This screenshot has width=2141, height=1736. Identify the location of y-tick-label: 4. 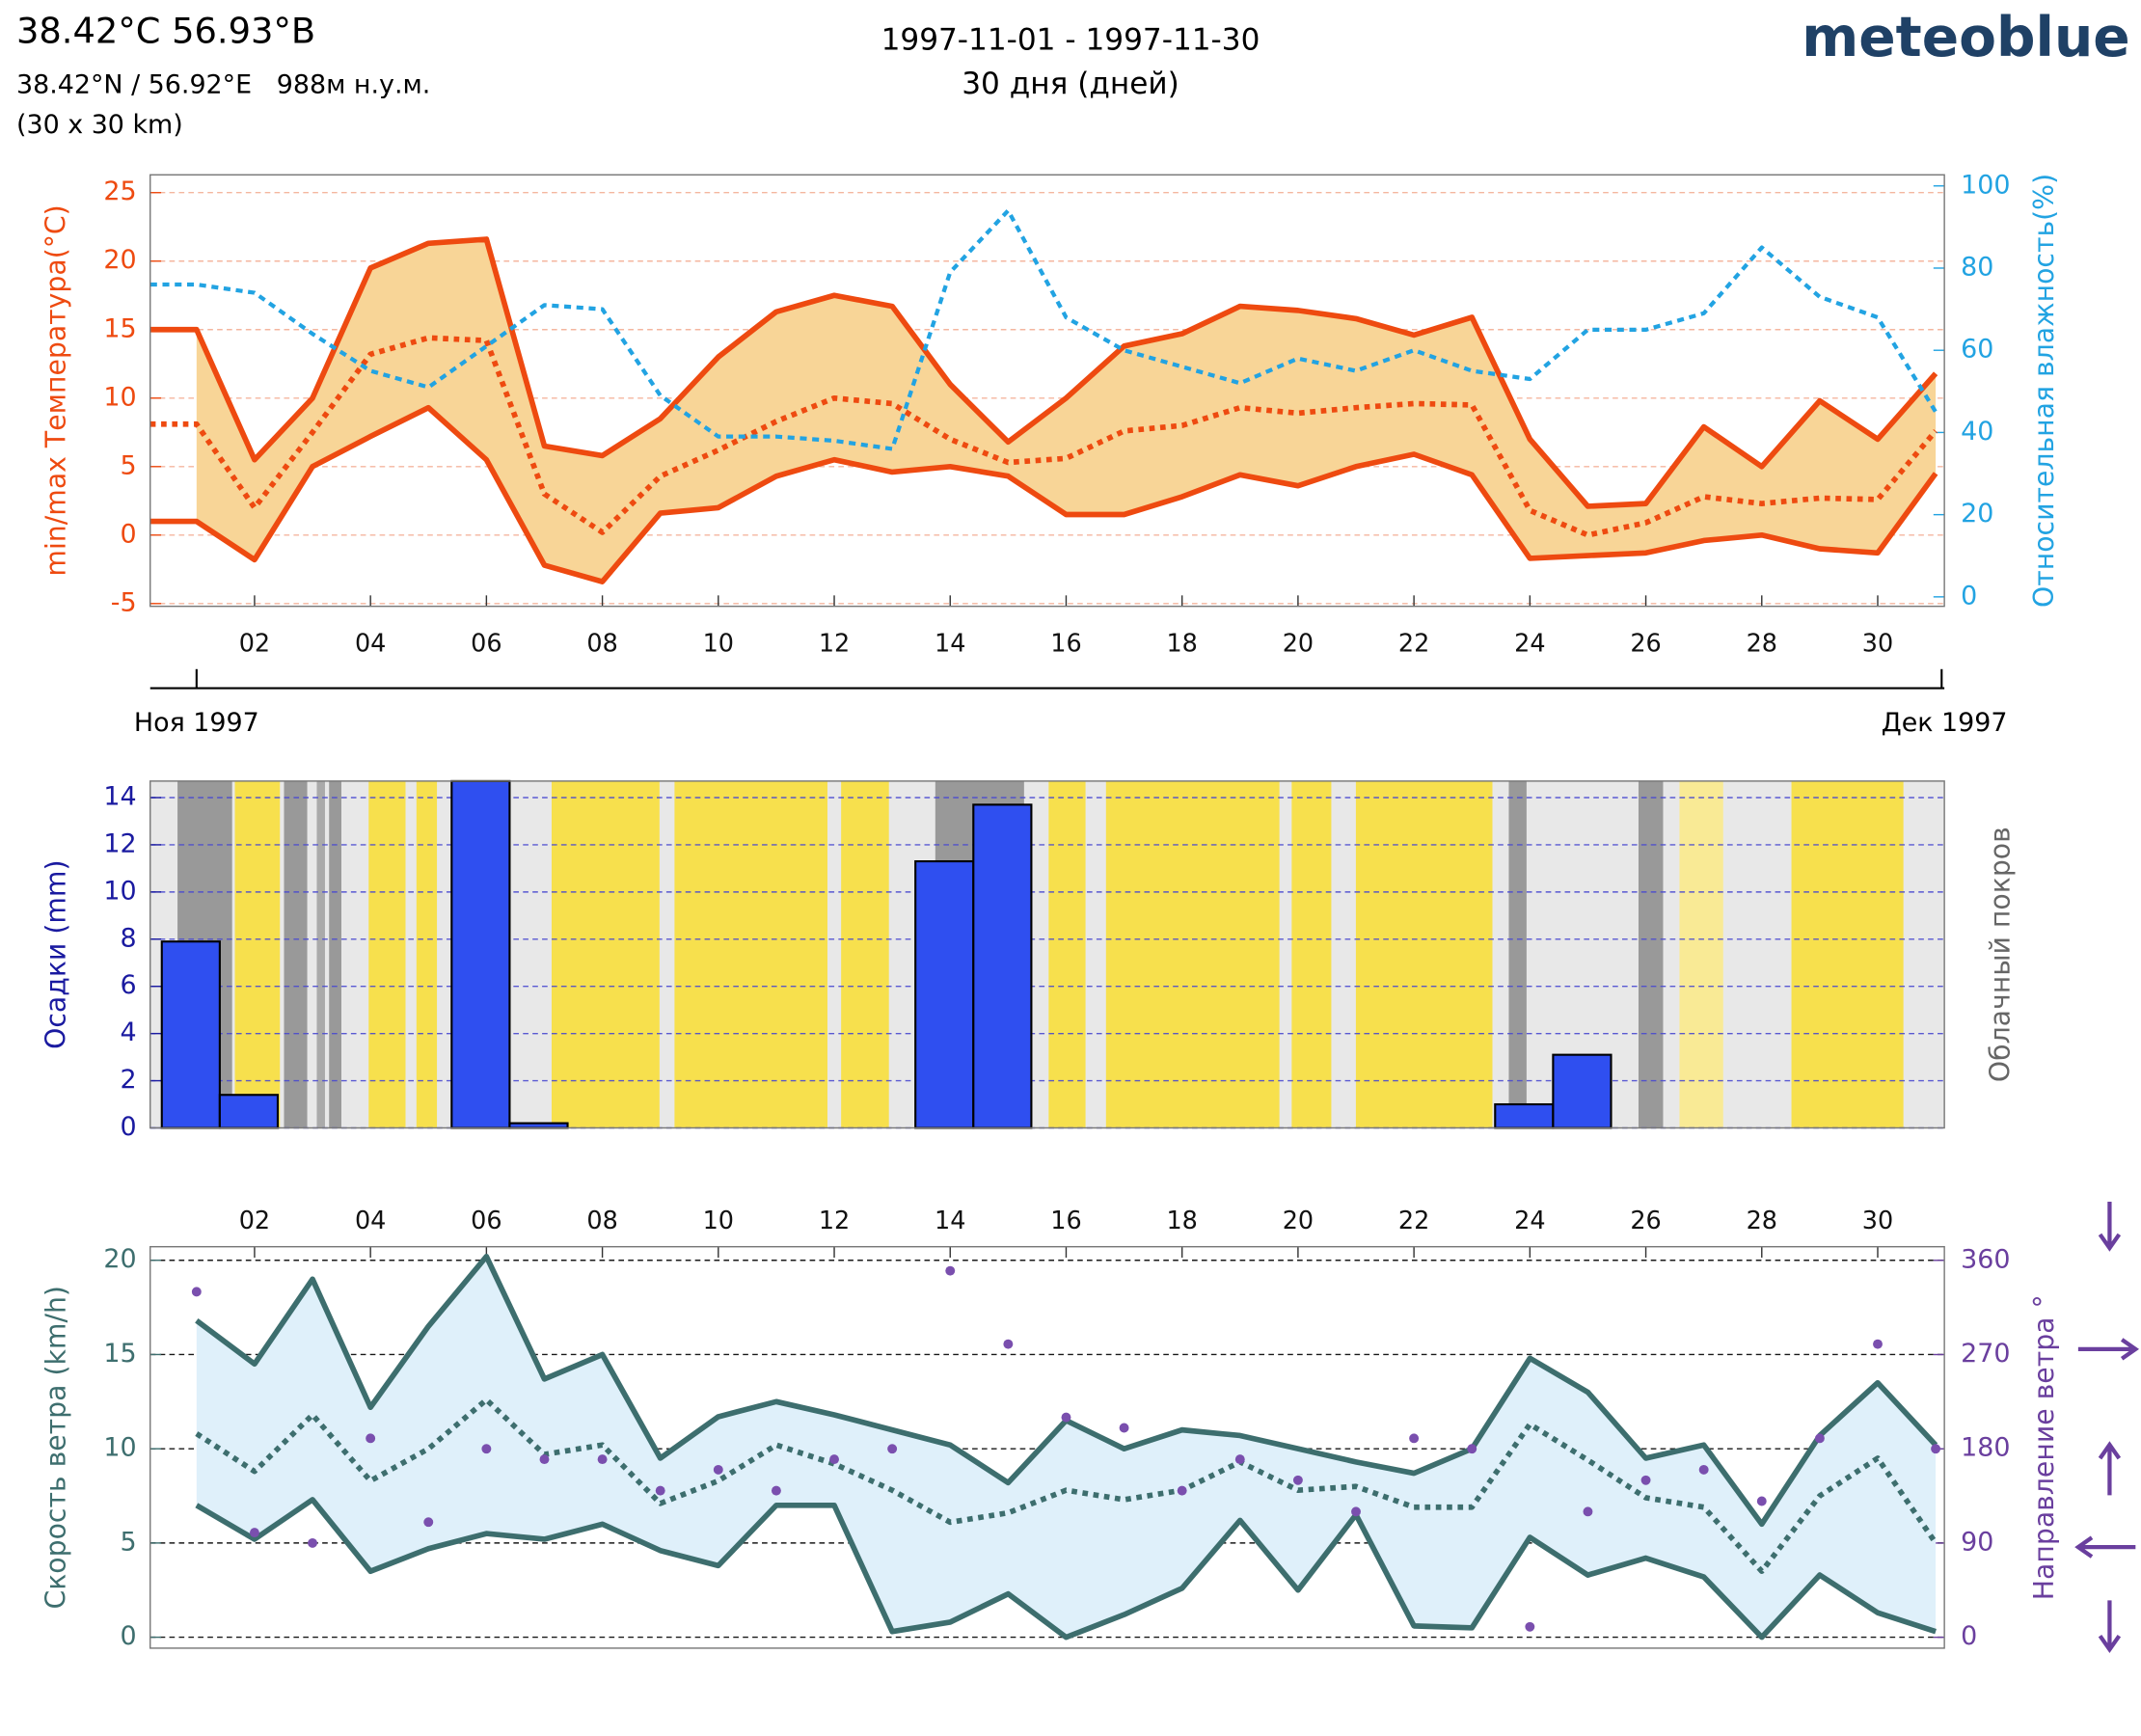
(128, 1032).